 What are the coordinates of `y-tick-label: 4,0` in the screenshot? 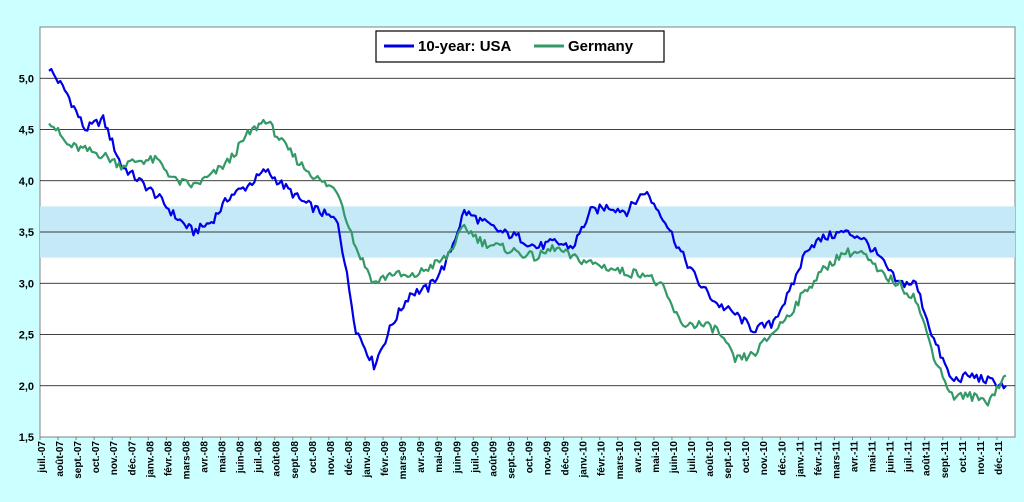 It's located at (26, 182).